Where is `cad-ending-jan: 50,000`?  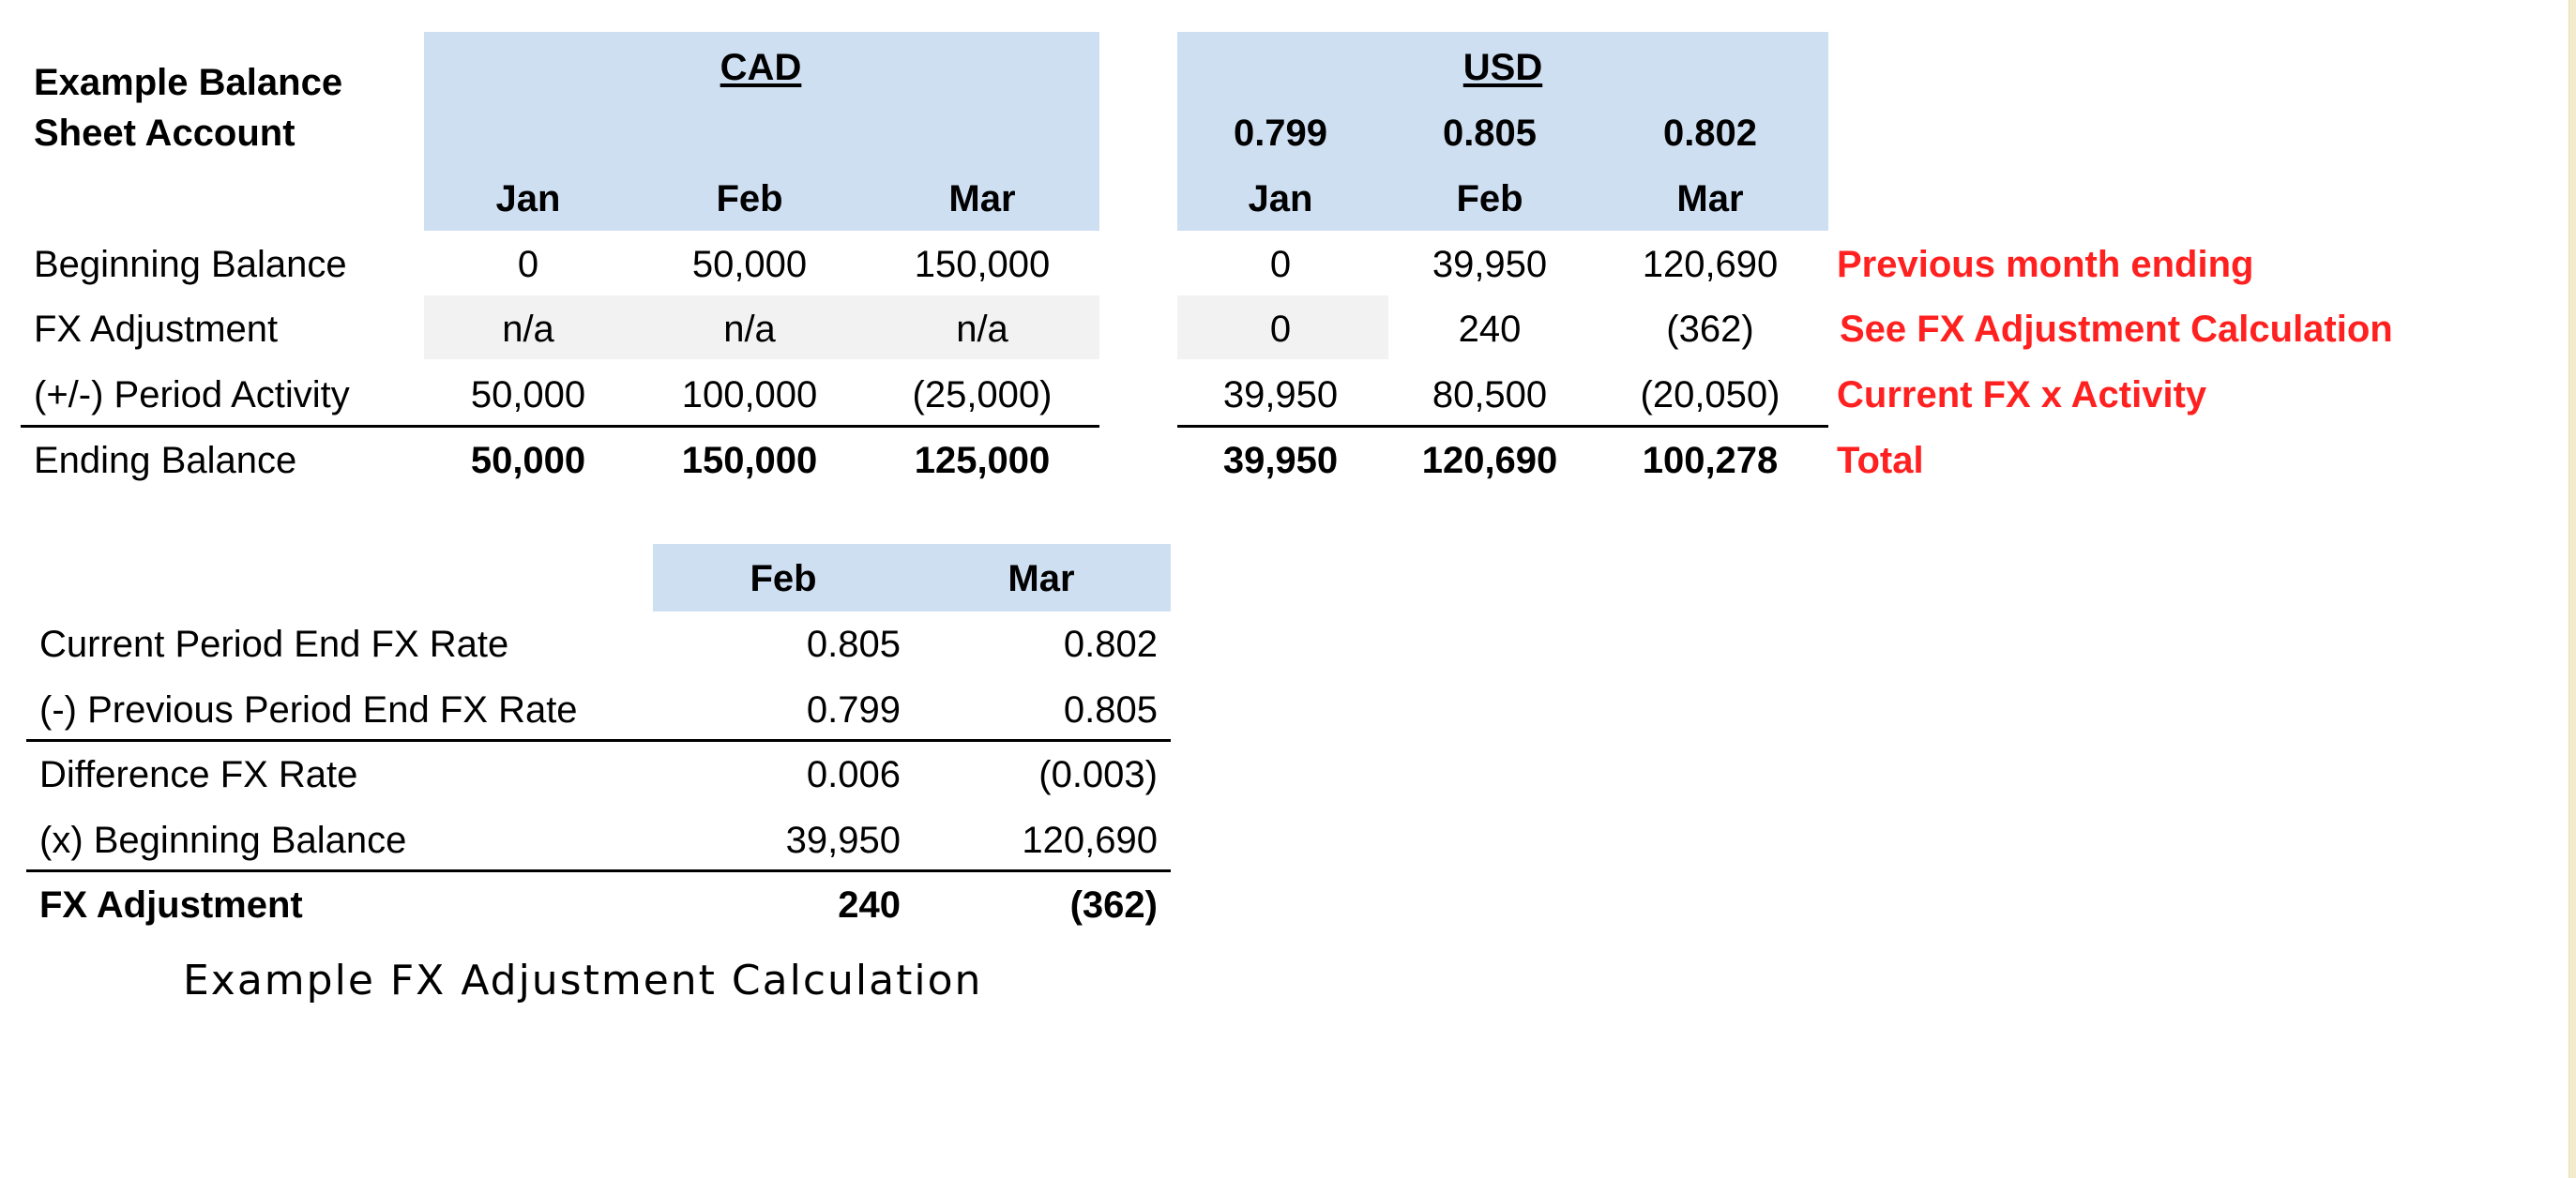 cad-ending-jan: 50,000 is located at coordinates (528, 460).